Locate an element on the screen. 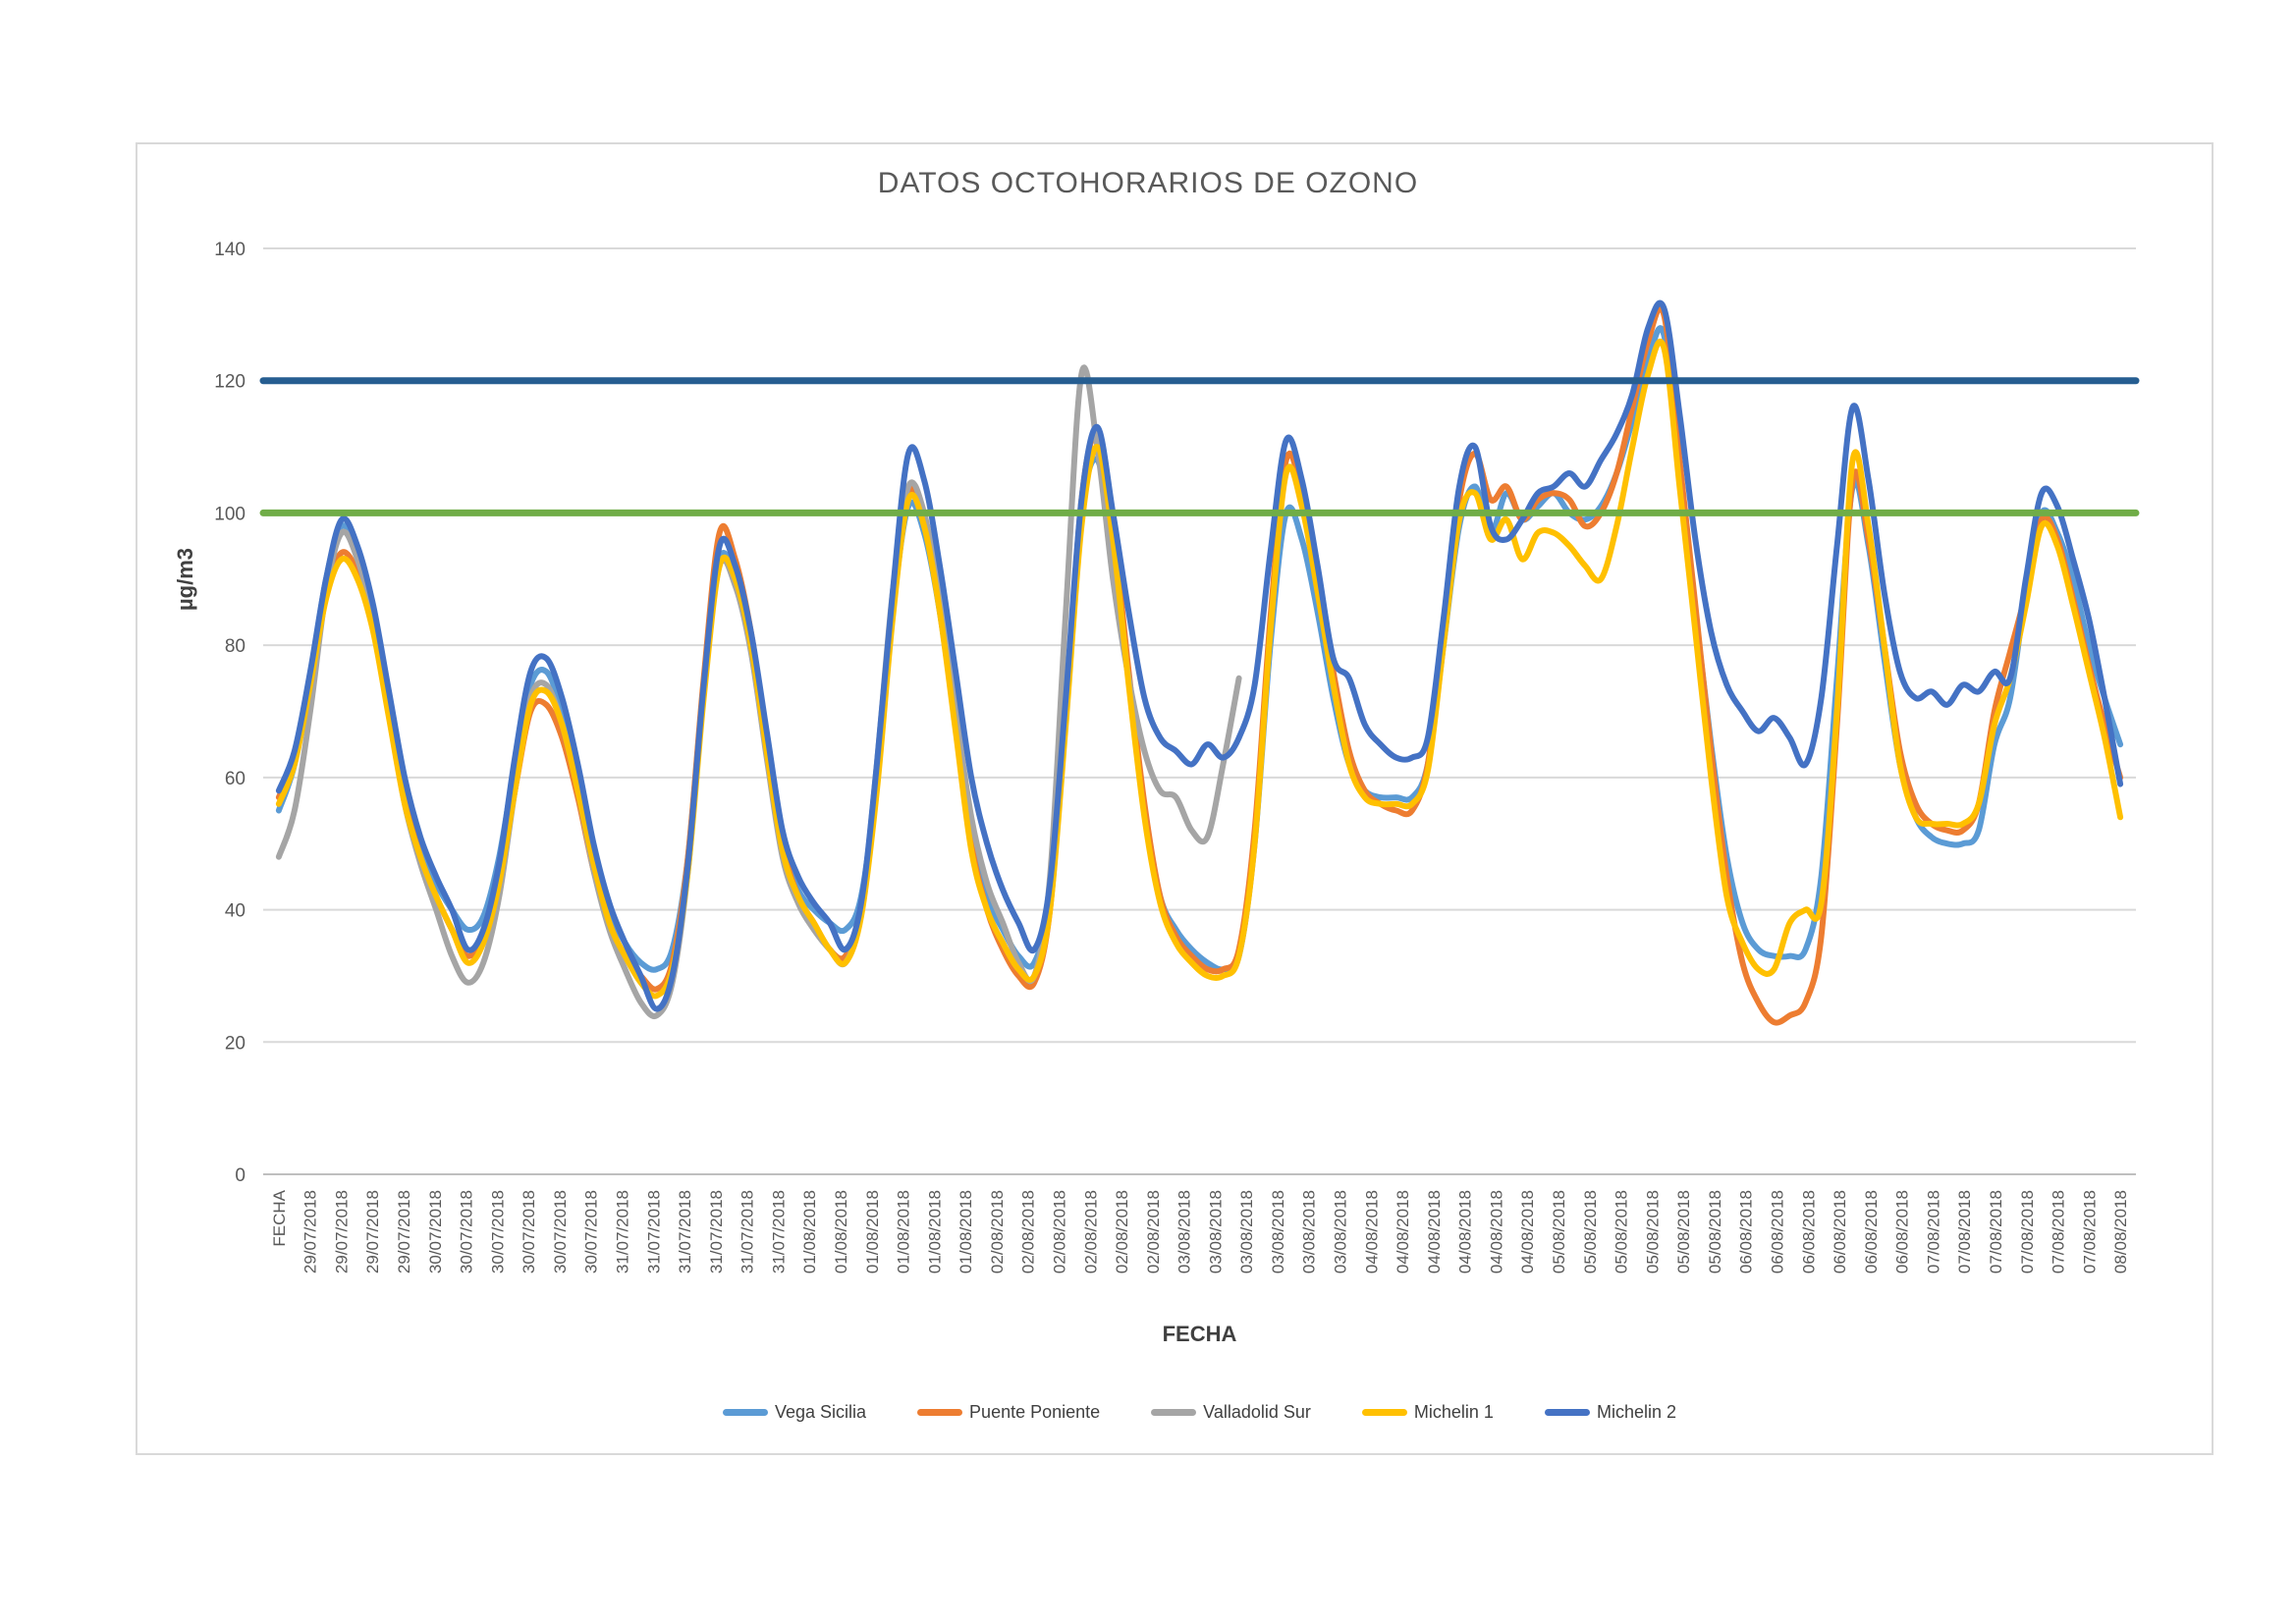 The width and height of the screenshot is (2296, 1624). y-tick-label: 140 is located at coordinates (230, 250).